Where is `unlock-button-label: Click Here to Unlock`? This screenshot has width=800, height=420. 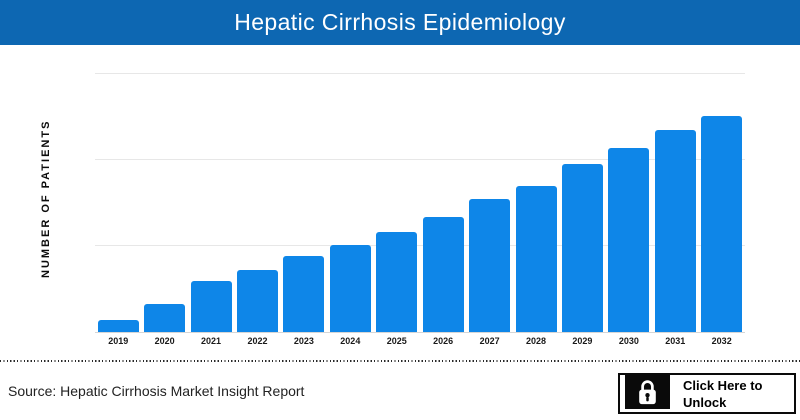 unlock-button-label: Click Here to Unlock is located at coordinates (723, 394).